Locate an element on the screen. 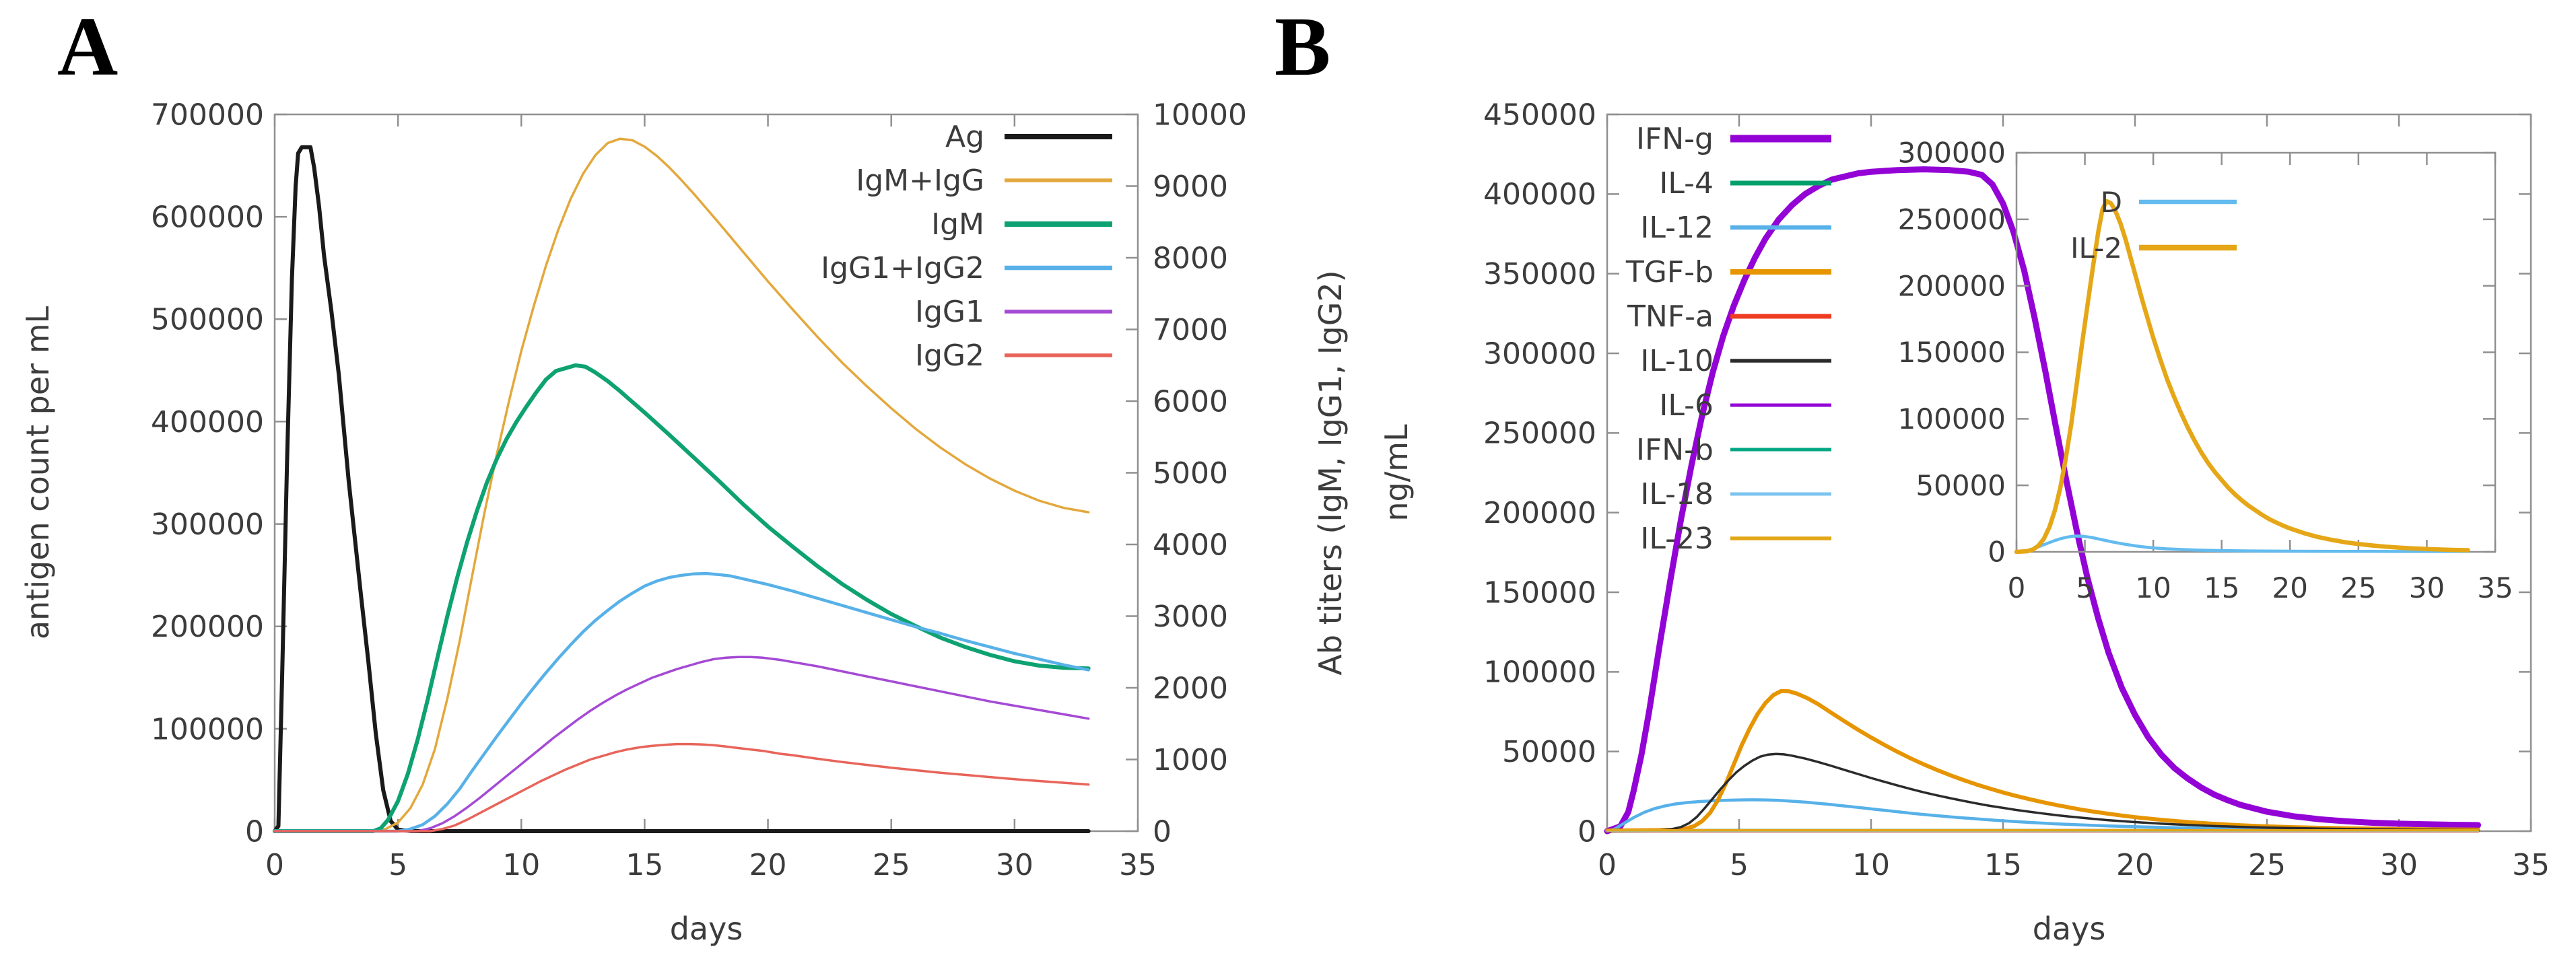 The image size is (2576, 955). y2-tick-label: 10000 is located at coordinates (1200, 115).